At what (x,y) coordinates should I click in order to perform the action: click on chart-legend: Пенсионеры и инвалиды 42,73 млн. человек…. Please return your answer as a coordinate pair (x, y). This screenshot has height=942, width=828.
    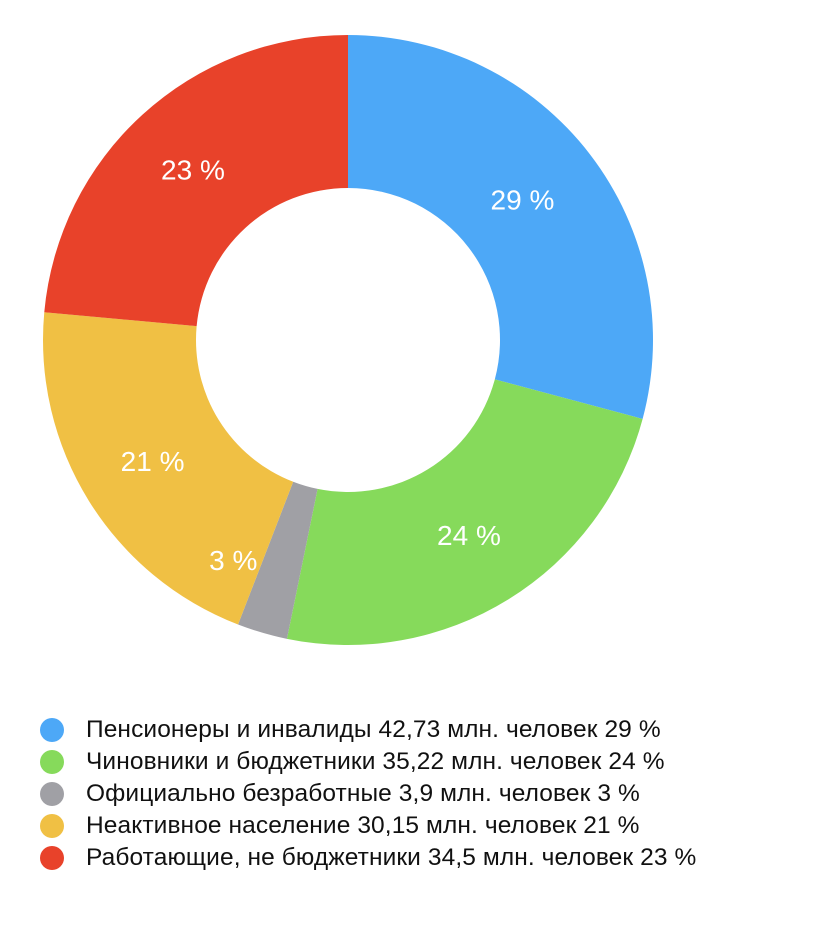
    Looking at the image, I should click on (368, 794).